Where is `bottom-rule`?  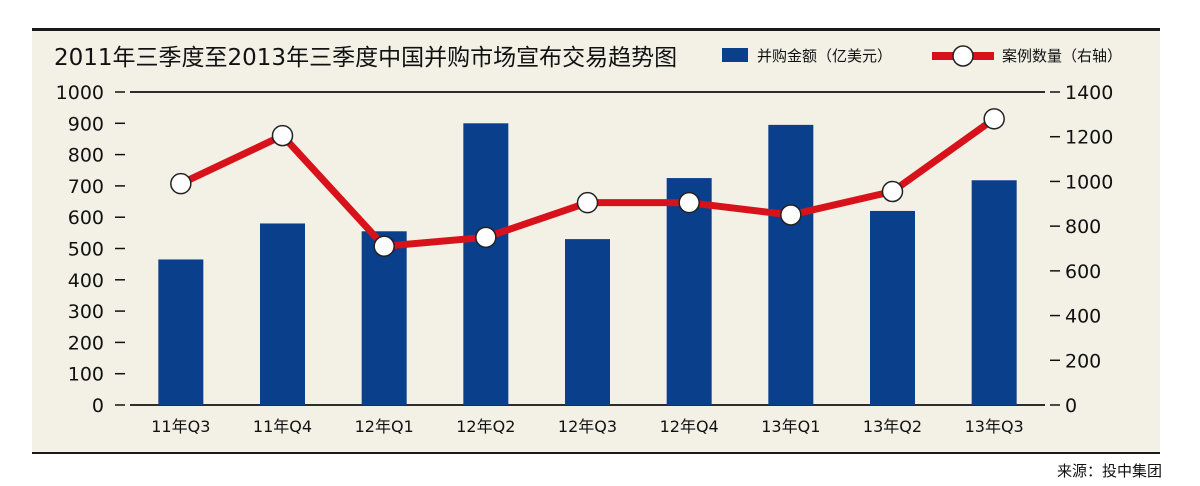 bottom-rule is located at coordinates (596, 453).